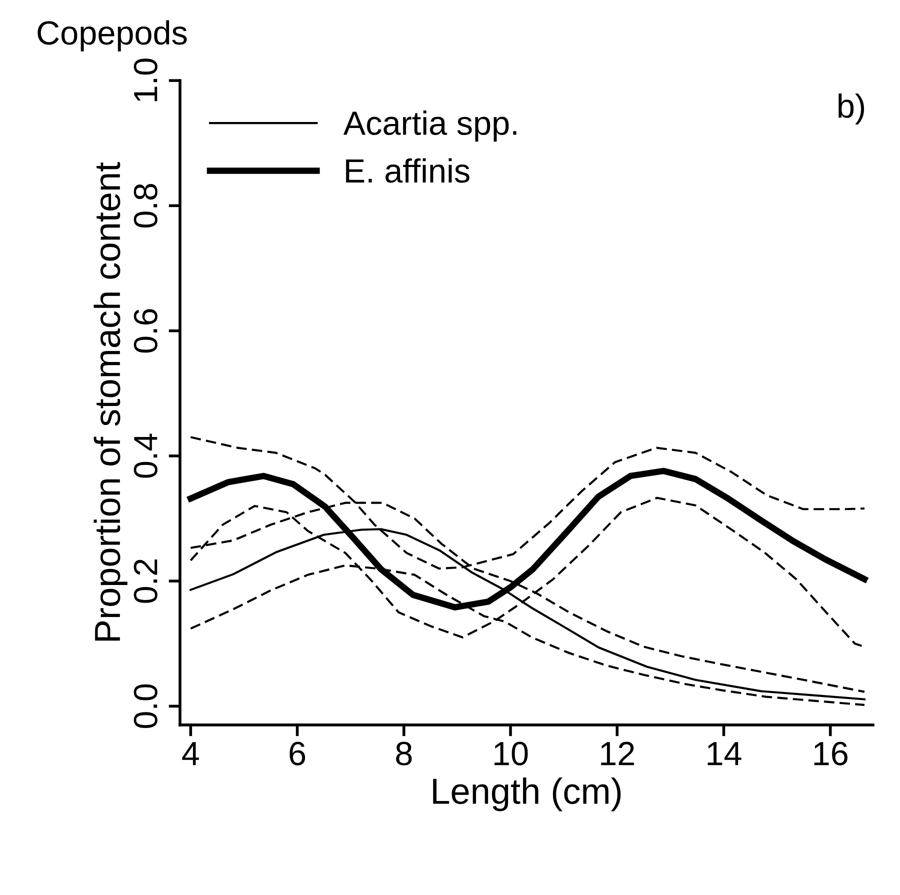 The width and height of the screenshot is (900, 895). What do you see at coordinates (404, 754) in the screenshot?
I see `x-tick-label: 8` at bounding box center [404, 754].